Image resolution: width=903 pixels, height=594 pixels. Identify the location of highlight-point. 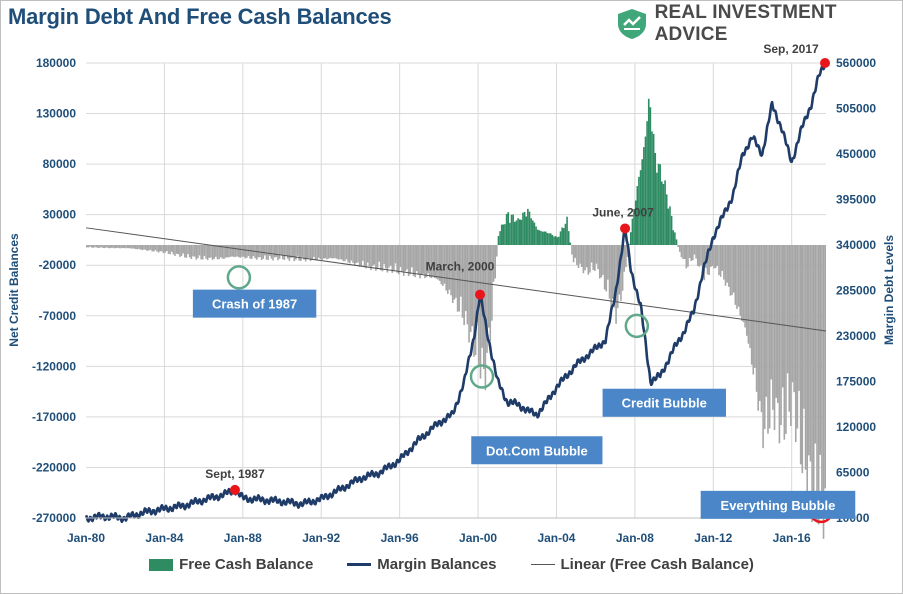
(234, 489).